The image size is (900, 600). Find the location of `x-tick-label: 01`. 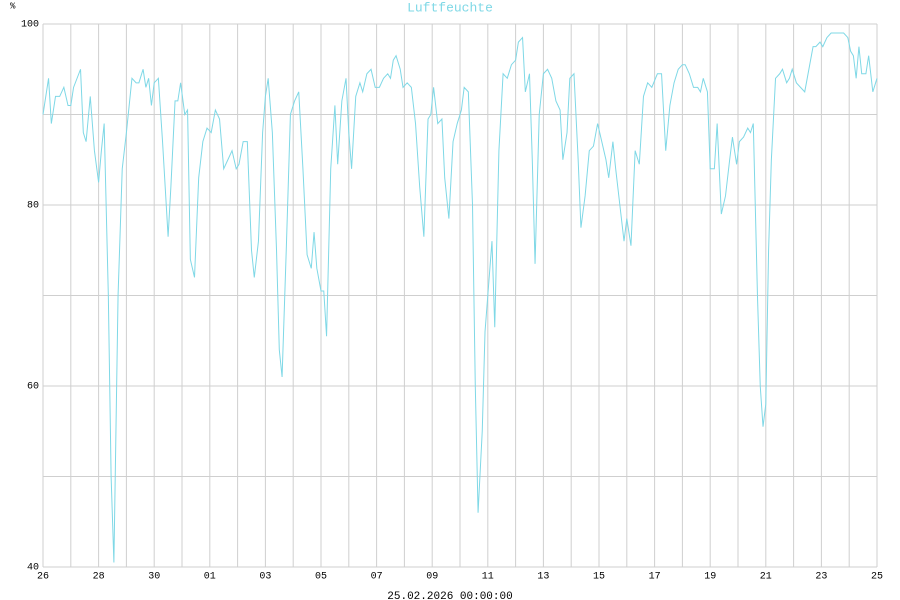

x-tick-label: 01 is located at coordinates (210, 577).